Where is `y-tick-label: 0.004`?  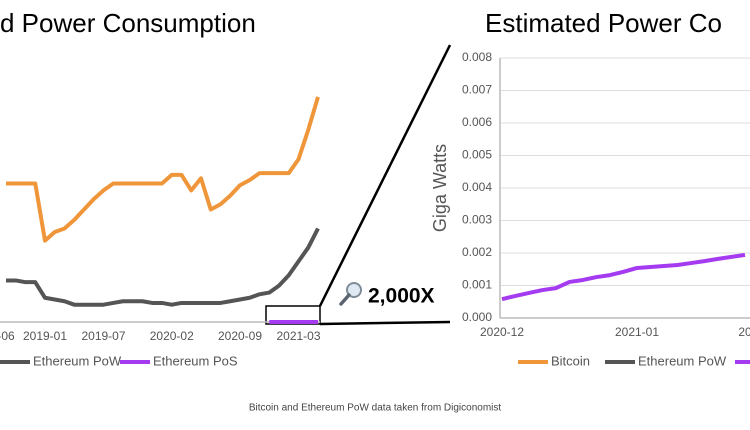
y-tick-label: 0.004 is located at coordinates (477, 187).